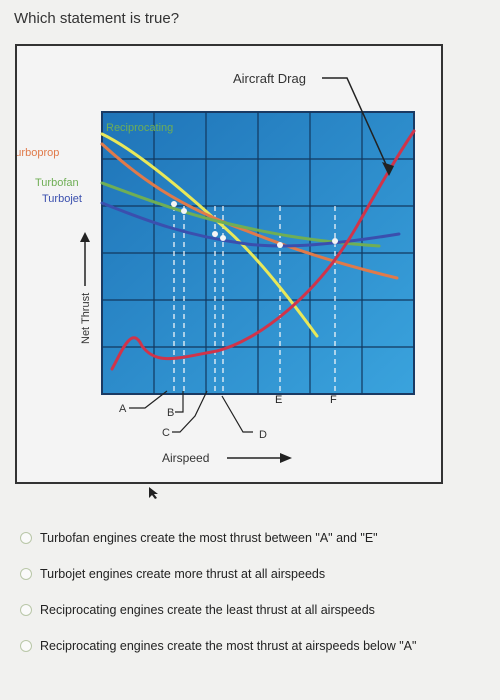 The width and height of the screenshot is (500, 700). I want to click on callout-arrow-line, so click(356, 124).